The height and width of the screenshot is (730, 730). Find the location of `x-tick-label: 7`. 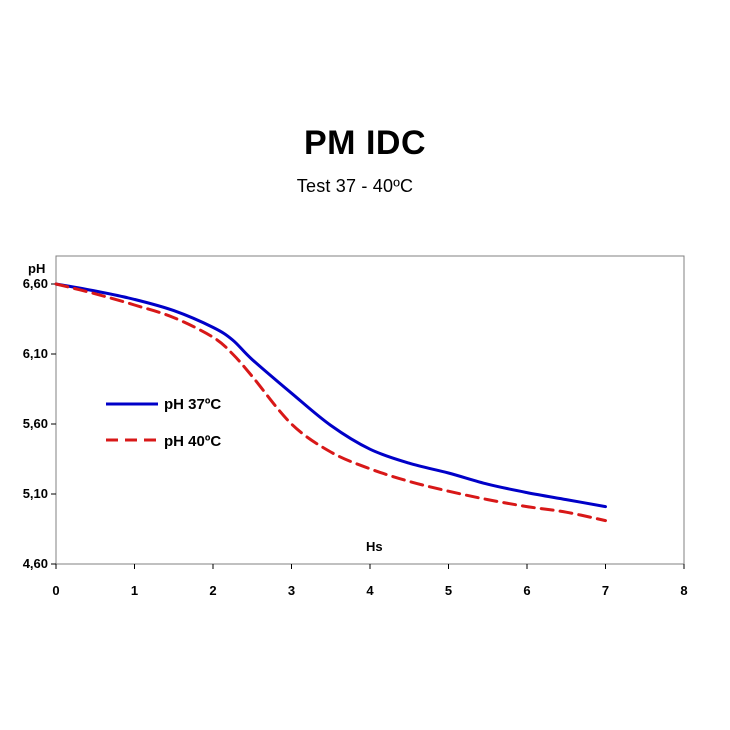

x-tick-label: 7 is located at coordinates (605, 590).